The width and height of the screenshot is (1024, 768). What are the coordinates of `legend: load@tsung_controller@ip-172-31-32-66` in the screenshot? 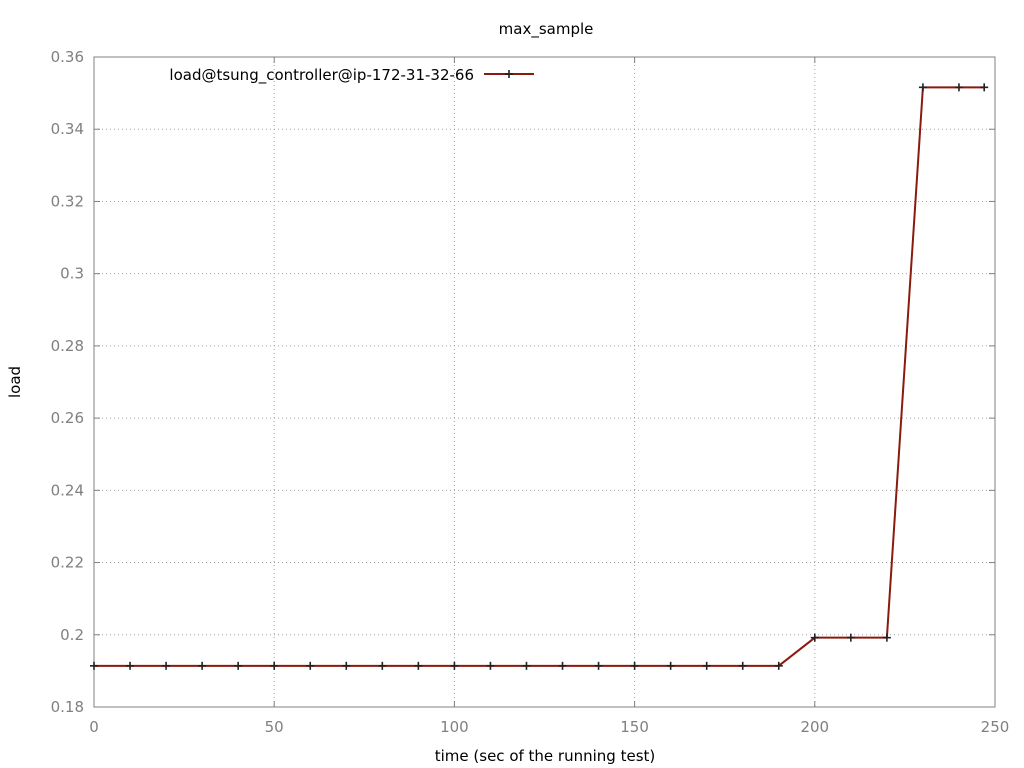 It's located at (351, 75).